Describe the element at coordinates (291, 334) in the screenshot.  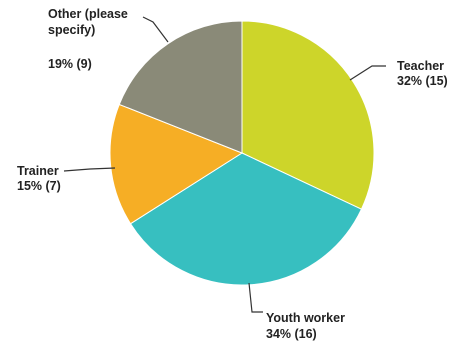
I see `label-youth-worker-value: 34% (16)` at that location.